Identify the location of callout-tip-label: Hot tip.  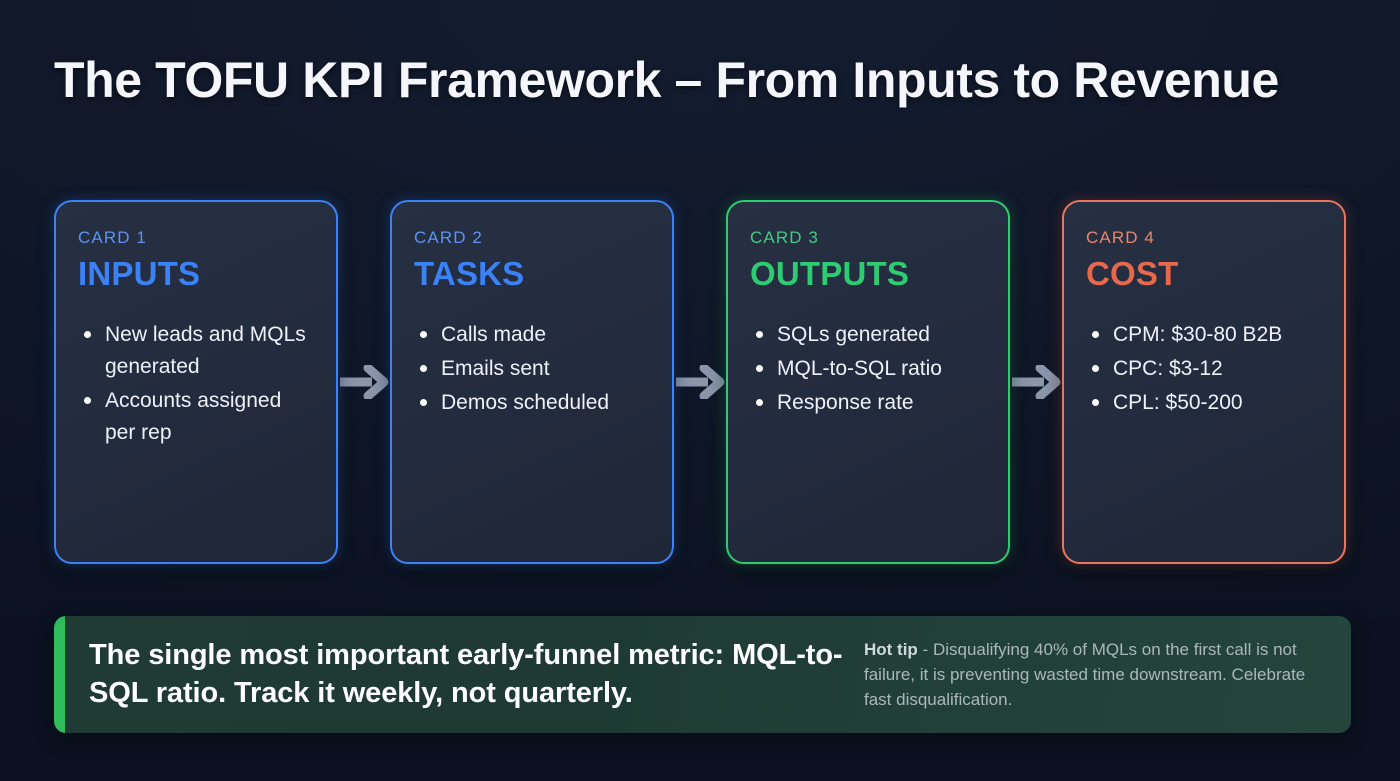
(891, 649).